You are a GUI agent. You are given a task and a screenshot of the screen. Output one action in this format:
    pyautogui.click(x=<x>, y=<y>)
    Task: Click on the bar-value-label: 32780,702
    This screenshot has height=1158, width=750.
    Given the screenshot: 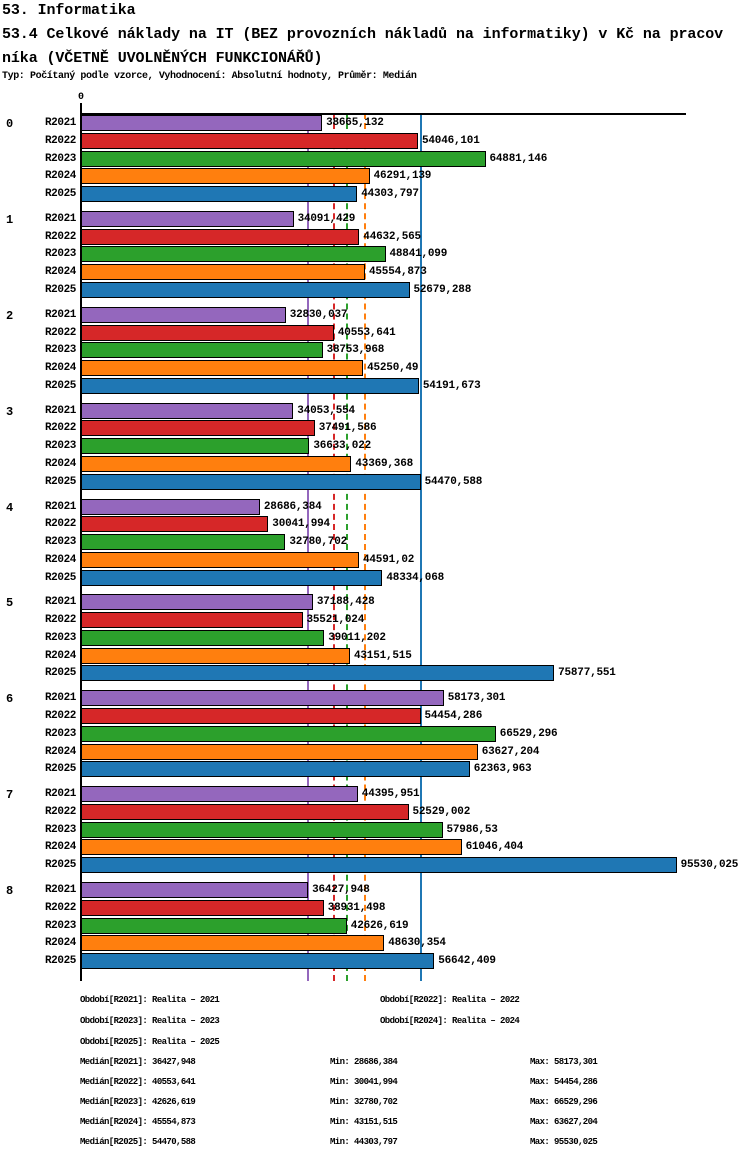 What is the action you would take?
    pyautogui.click(x=318, y=542)
    